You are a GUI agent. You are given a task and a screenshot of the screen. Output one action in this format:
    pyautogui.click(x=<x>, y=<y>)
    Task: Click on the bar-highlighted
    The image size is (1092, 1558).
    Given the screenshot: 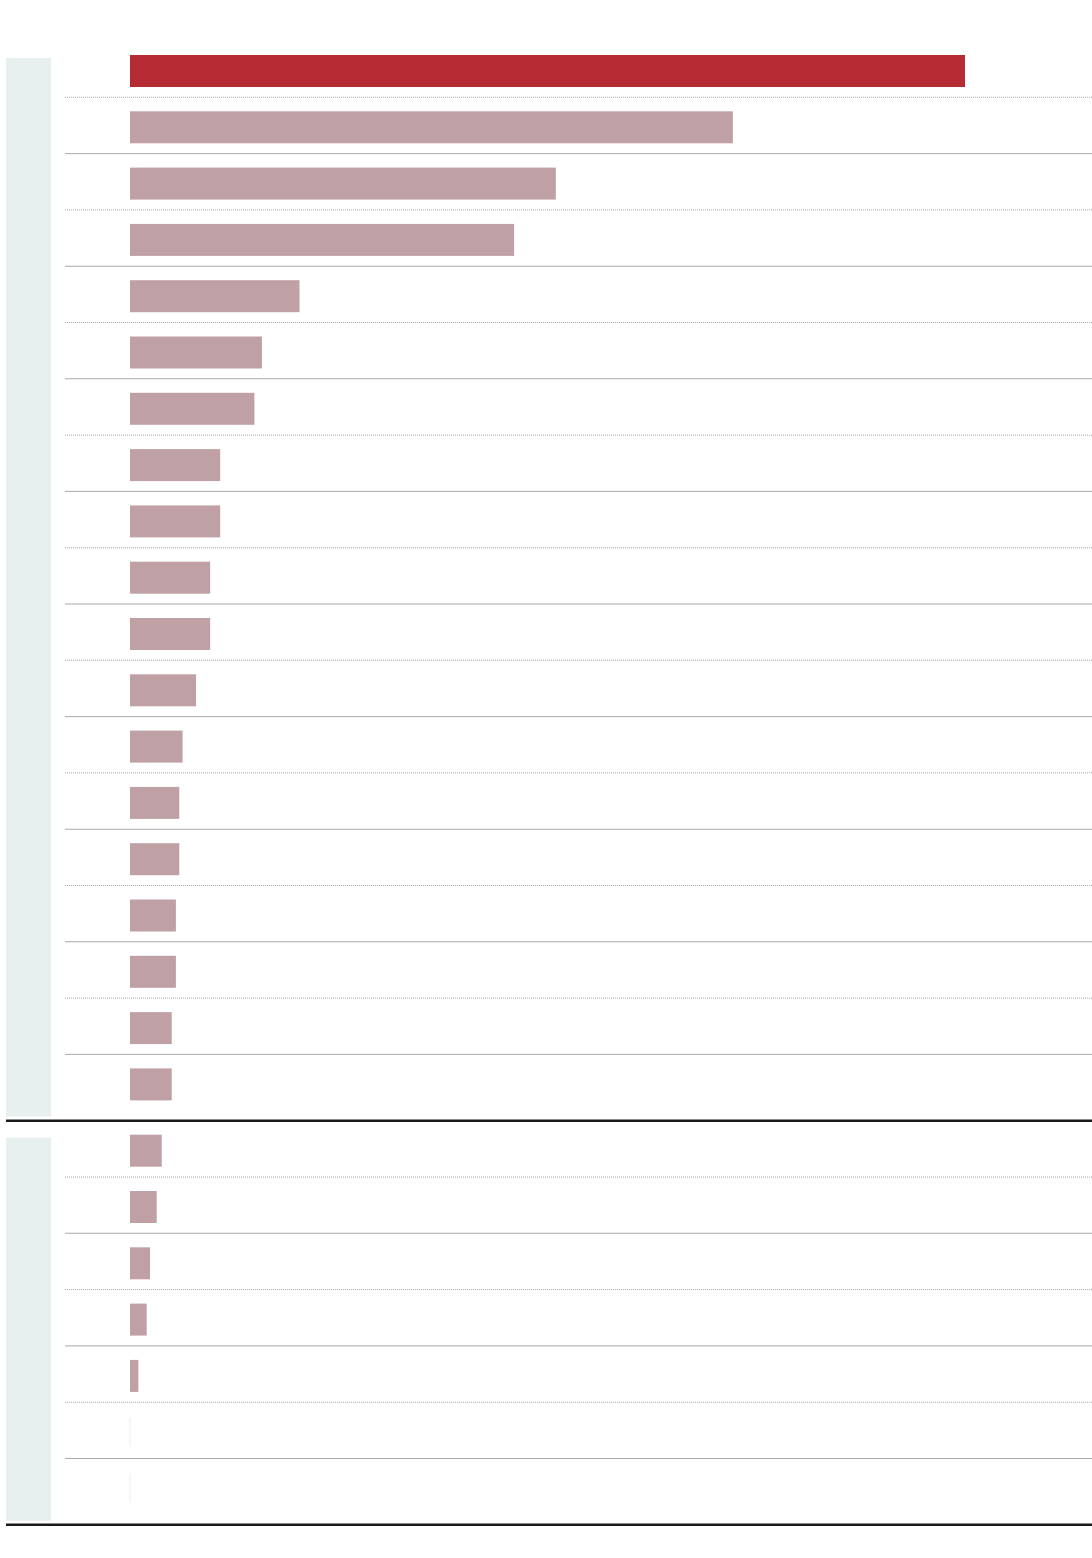 What is the action you would take?
    pyautogui.click(x=547, y=71)
    